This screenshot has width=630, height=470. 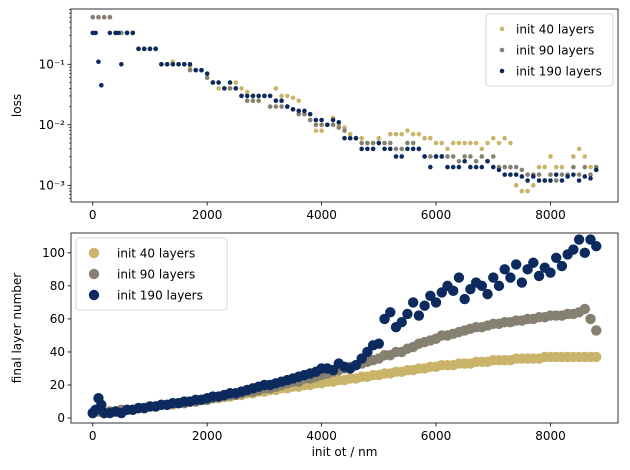 What do you see at coordinates (52, 125) in the screenshot?
I see `y-tick-label: 10⁻²` at bounding box center [52, 125].